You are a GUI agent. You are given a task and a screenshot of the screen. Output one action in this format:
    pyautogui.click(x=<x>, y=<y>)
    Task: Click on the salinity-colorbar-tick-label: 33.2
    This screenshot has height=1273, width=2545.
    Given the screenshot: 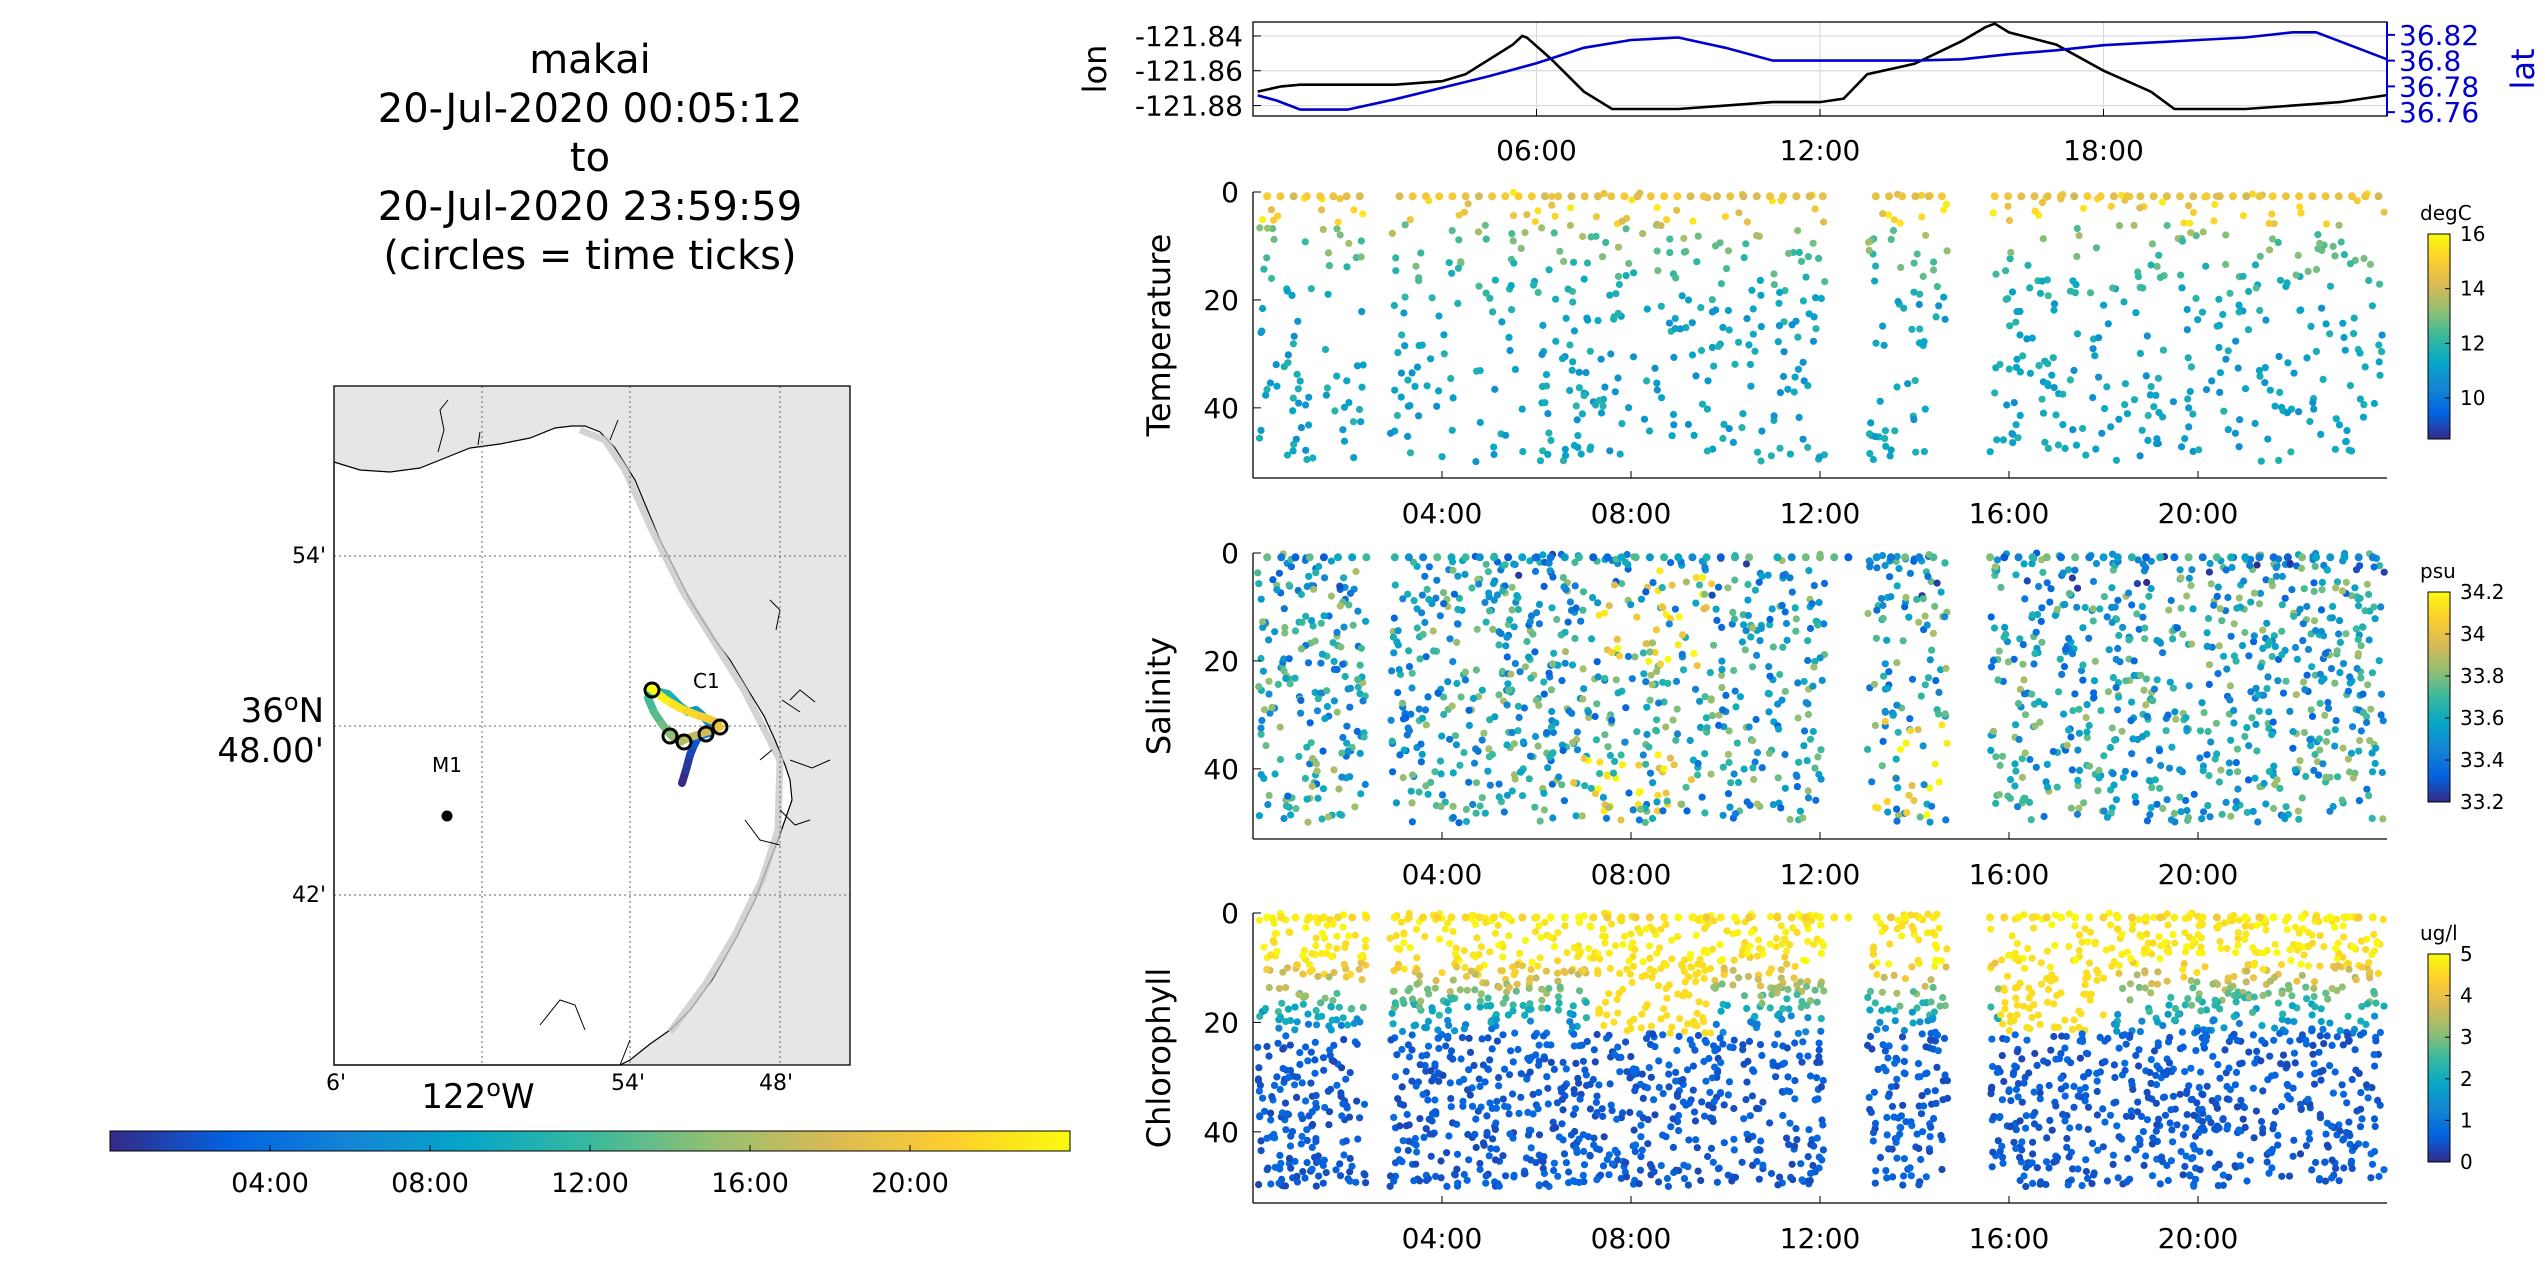 What is the action you would take?
    pyautogui.click(x=2482, y=802)
    